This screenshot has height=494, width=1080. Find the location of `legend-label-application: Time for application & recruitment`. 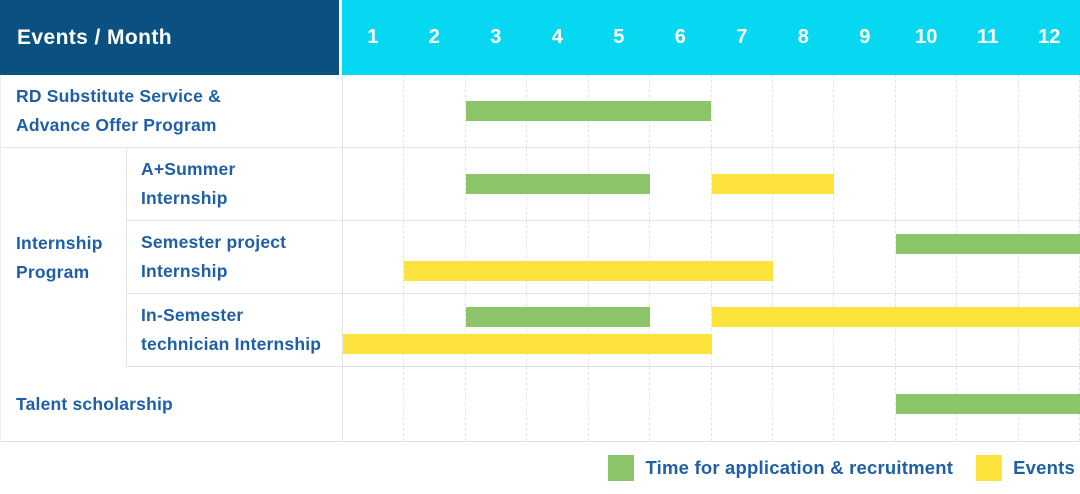

legend-label-application: Time for application & recruitment is located at coordinates (799, 467).